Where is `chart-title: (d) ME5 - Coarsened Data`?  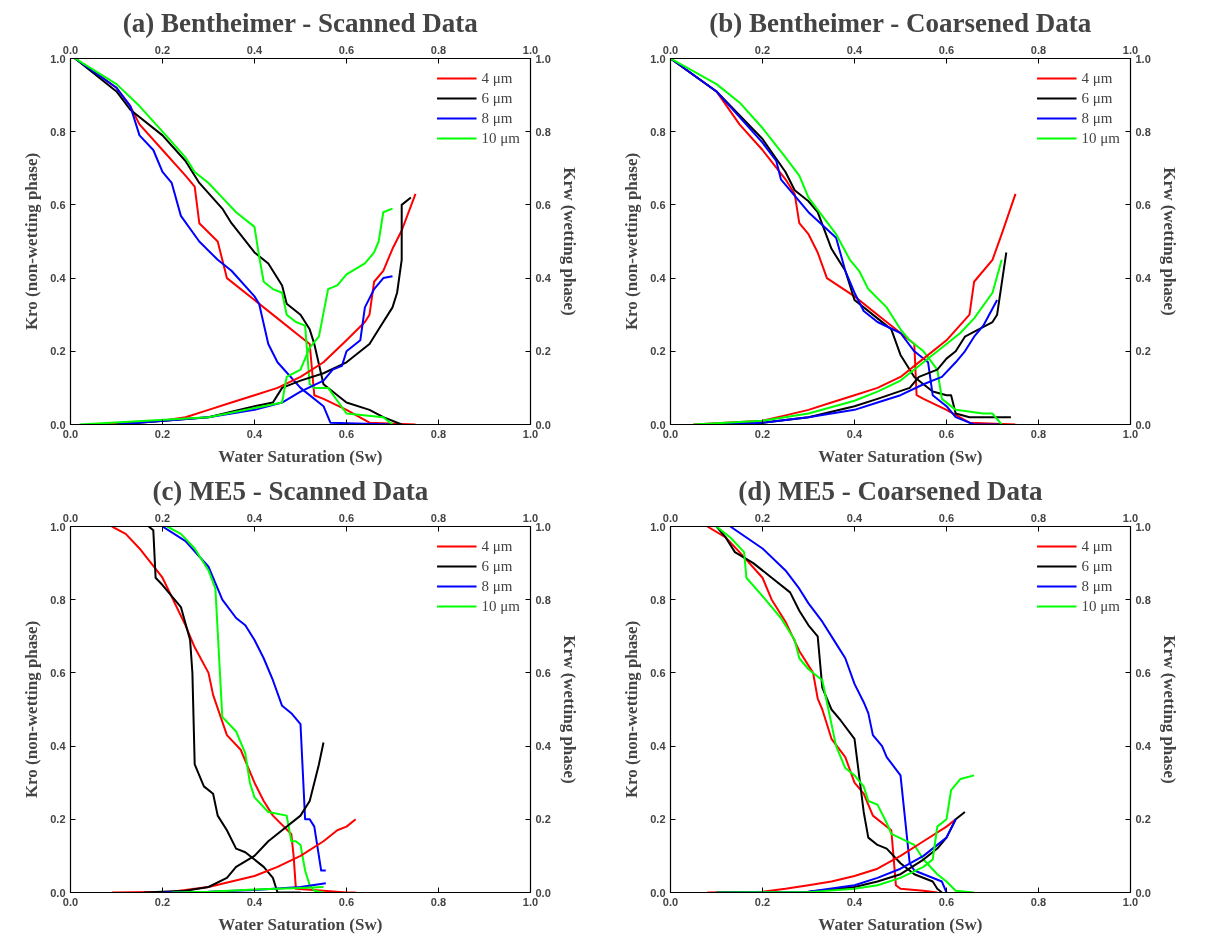
chart-title: (d) ME5 - Coarsened Data is located at coordinates (891, 490).